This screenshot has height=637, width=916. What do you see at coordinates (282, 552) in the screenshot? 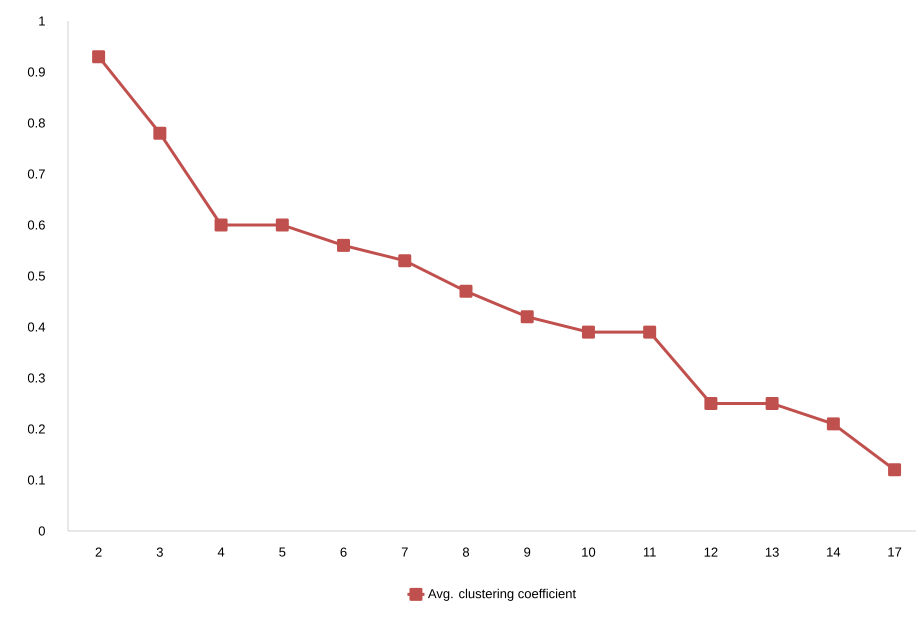
I see `x-tick-label: 5` at bounding box center [282, 552].